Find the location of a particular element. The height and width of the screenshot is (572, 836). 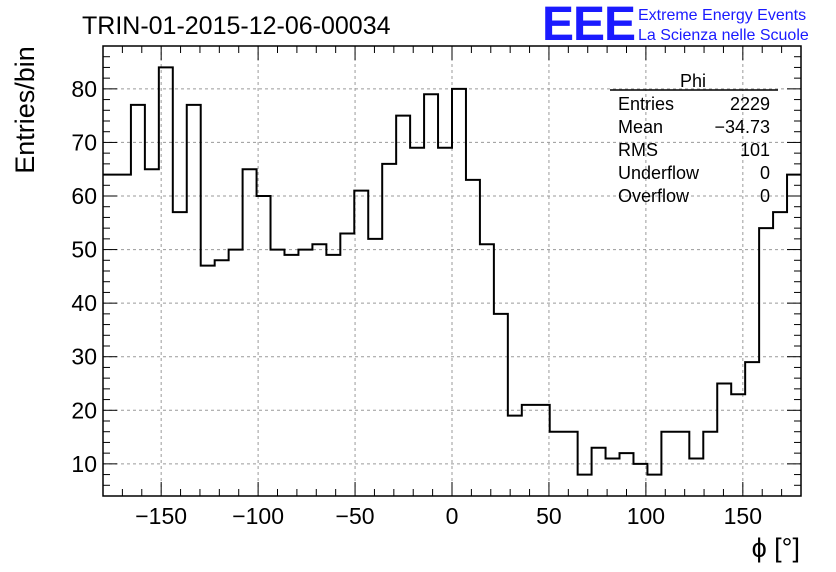

x-tick-label-1: −100 is located at coordinates (258, 516).